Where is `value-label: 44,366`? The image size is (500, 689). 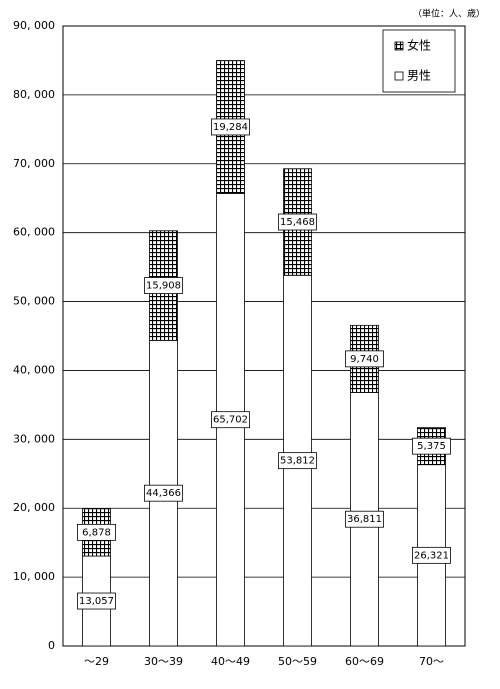 value-label: 44,366 is located at coordinates (163, 493).